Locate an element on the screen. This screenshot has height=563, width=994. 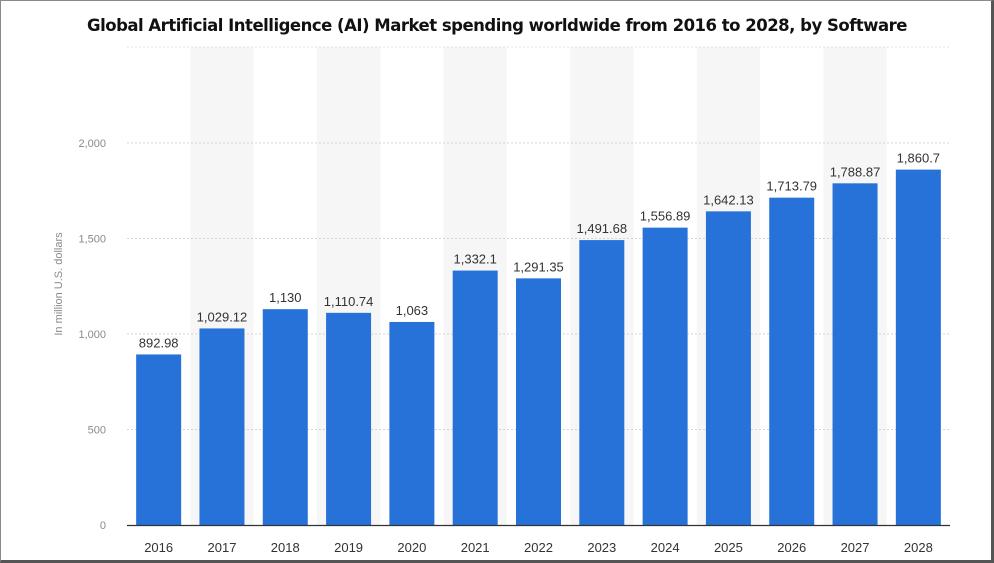
y-tick-label: 500 is located at coordinates (97, 431).